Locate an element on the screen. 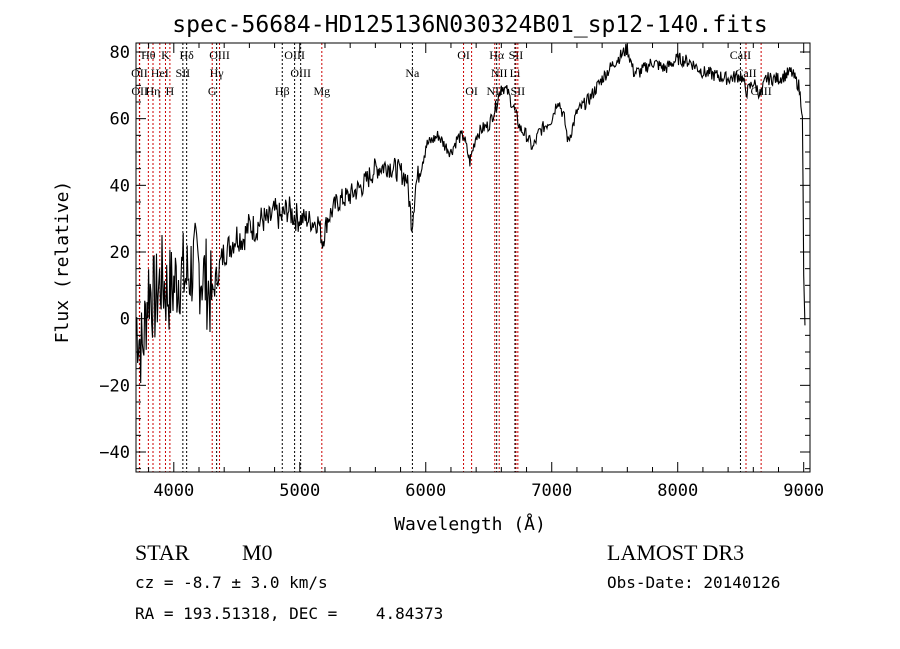 The image size is (900, 649). spectral-line-label: CaII is located at coordinates (740, 55).